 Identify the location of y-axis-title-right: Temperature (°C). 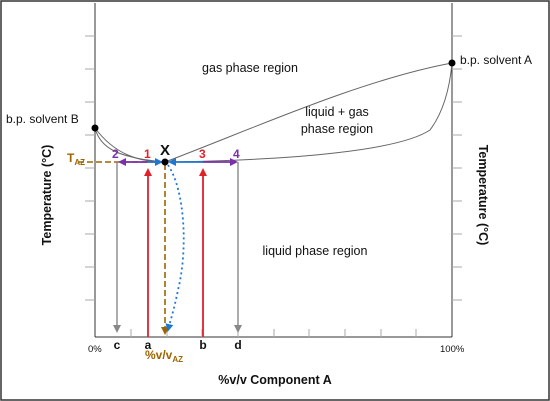
(483, 195).